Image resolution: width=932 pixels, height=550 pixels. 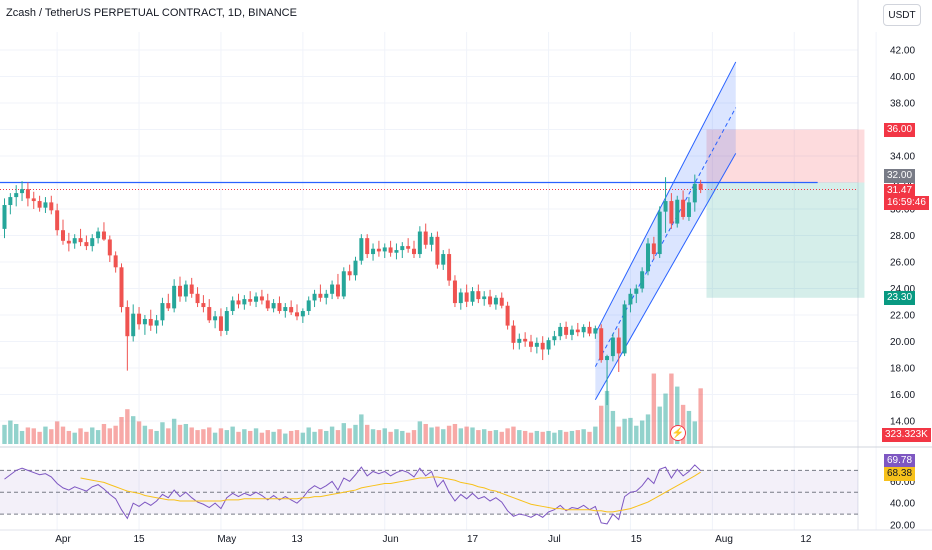 I want to click on price-tick-label: 28.00, so click(x=902, y=236).